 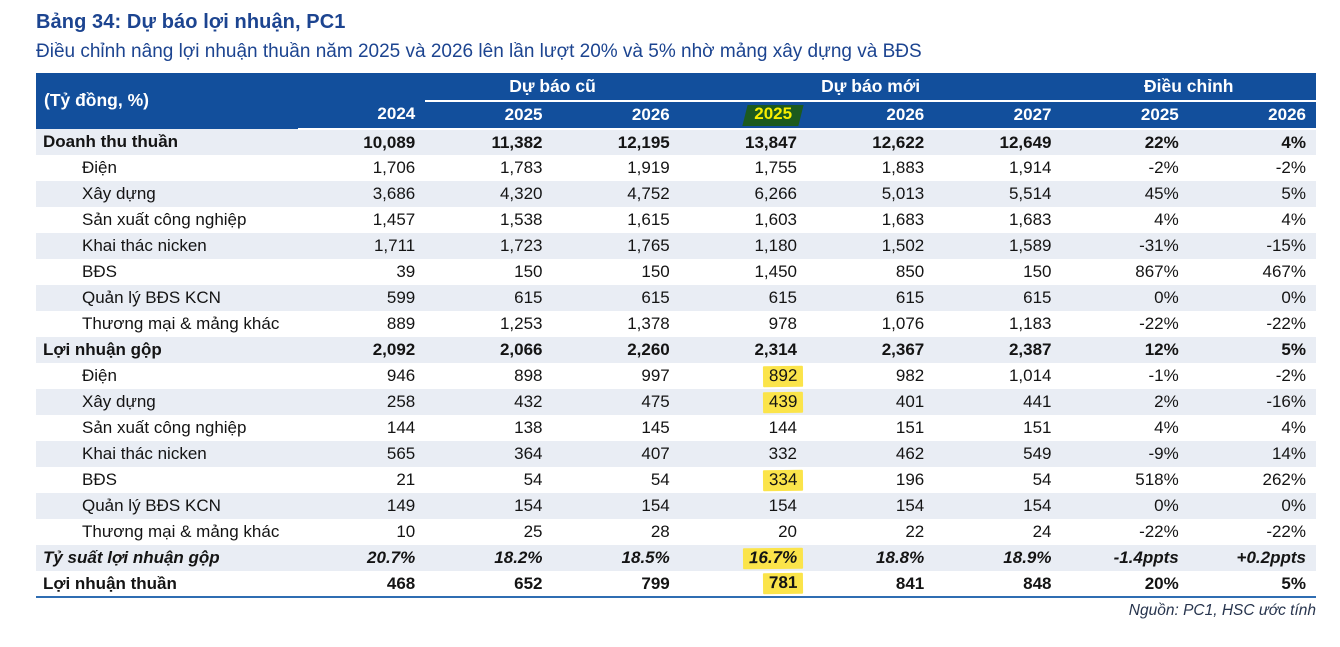 What do you see at coordinates (676, 454) in the screenshot?
I see `table-row: Khai thác nicken 565 364 407 332 462 549 -9% 14%` at bounding box center [676, 454].